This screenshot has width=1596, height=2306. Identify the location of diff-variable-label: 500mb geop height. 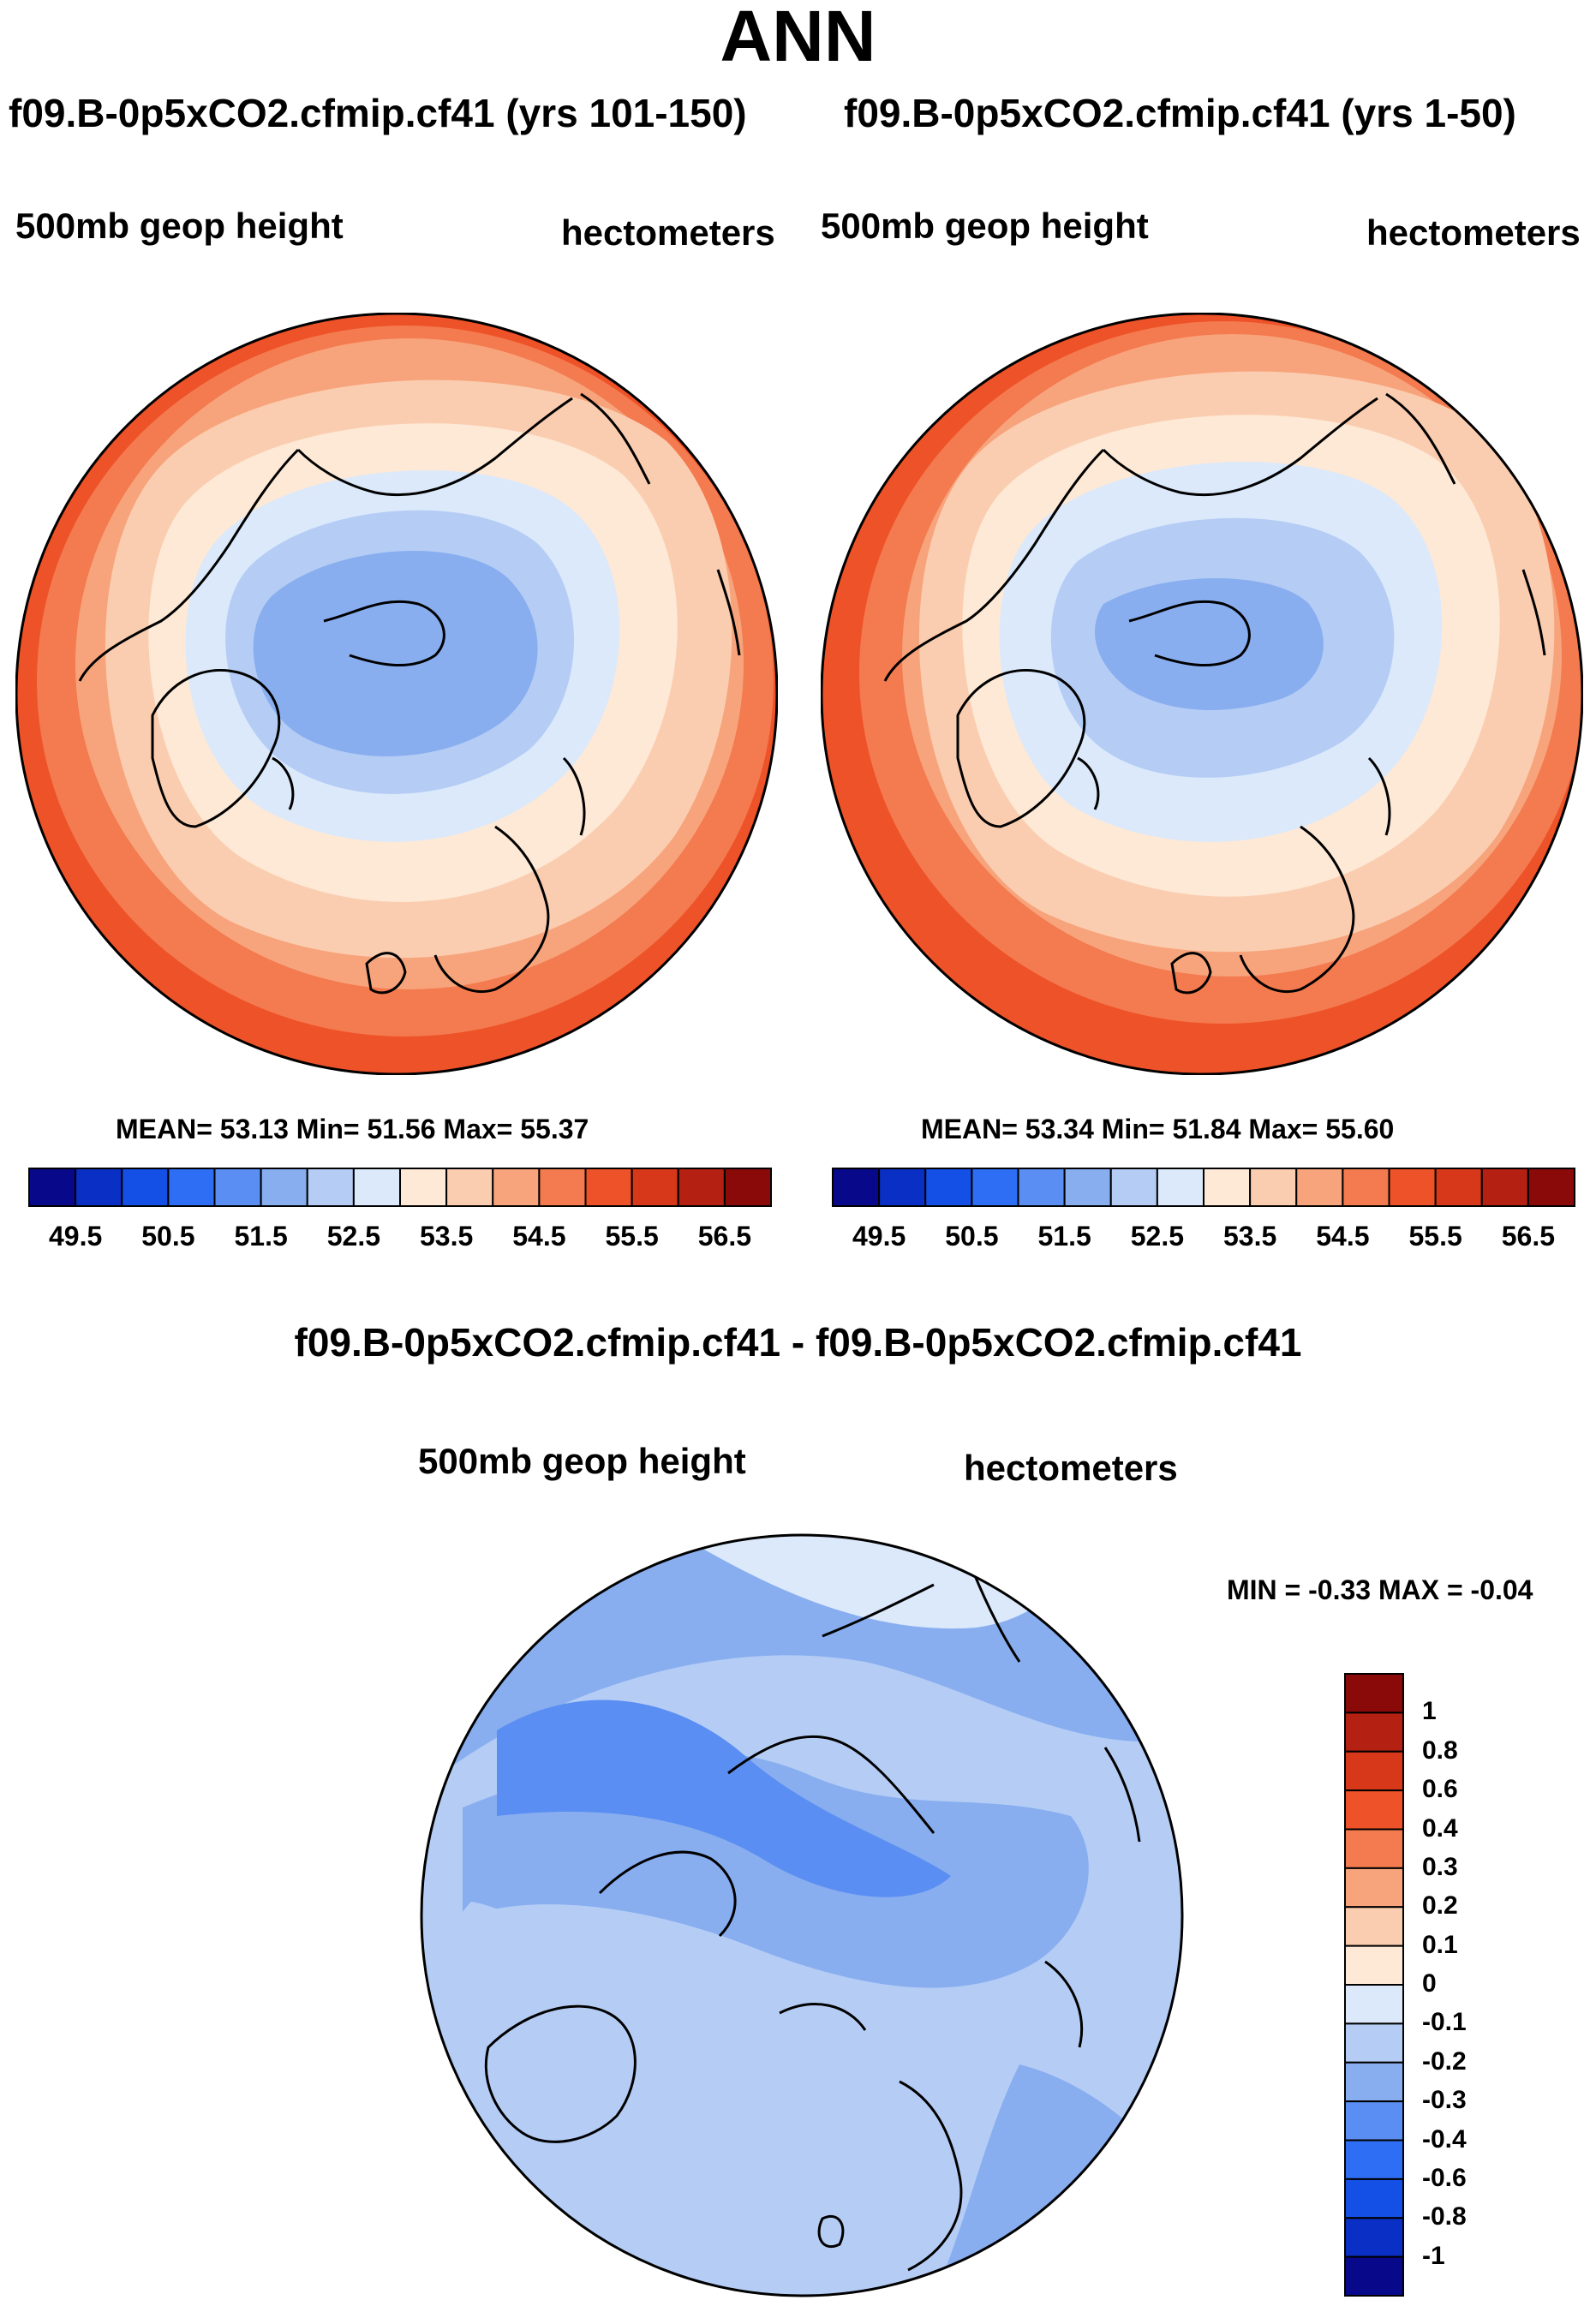
(582, 1461).